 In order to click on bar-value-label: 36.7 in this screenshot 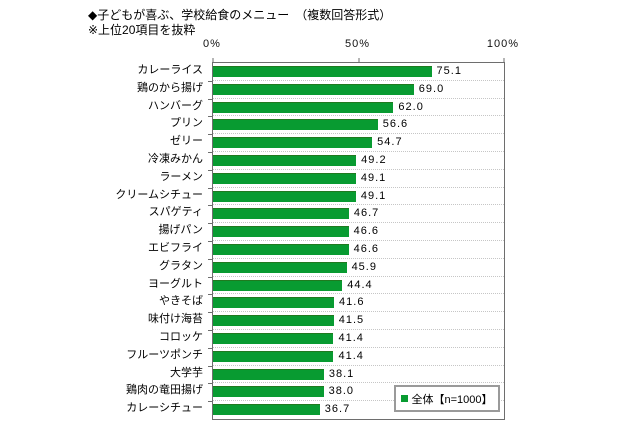, I will do `click(337, 409)`.